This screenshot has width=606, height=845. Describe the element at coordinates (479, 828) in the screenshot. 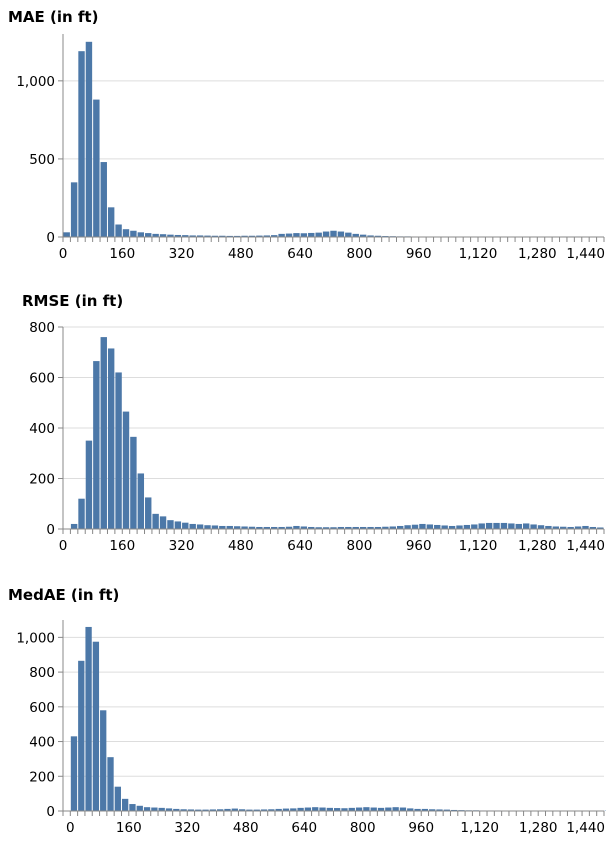

I see `x-tick-label: 1,120` at that location.